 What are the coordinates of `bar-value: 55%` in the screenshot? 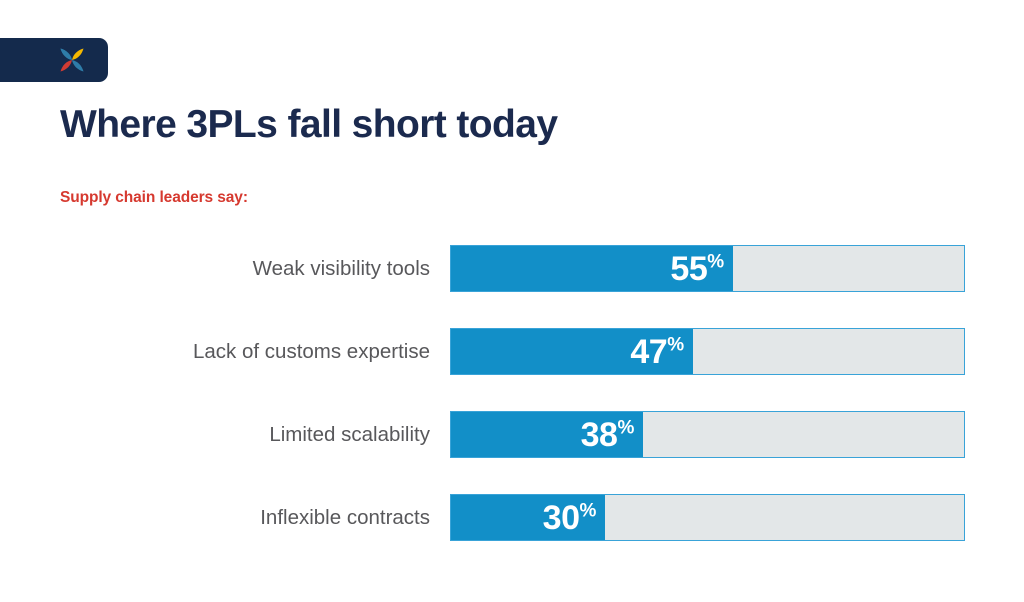 It's located at (697, 269).